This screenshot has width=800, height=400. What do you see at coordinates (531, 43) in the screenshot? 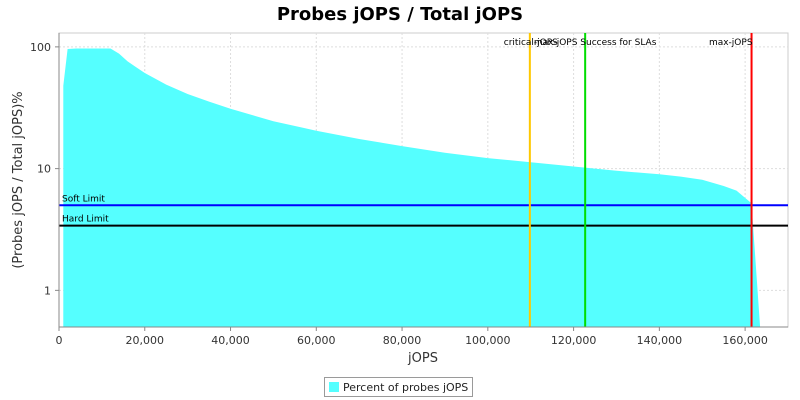
I see `marker-line-label: critical-jOPS` at bounding box center [531, 43].